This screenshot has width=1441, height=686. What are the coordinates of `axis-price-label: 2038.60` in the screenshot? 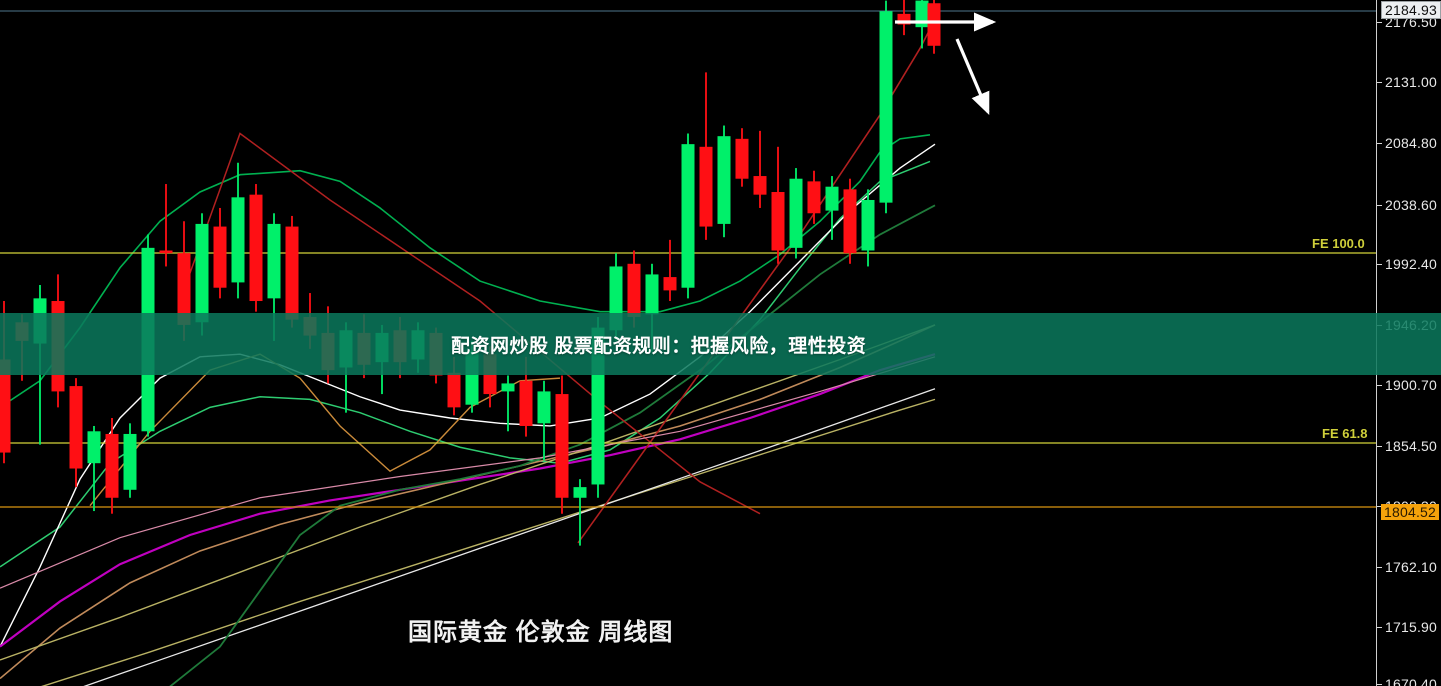 It's located at (1411, 205).